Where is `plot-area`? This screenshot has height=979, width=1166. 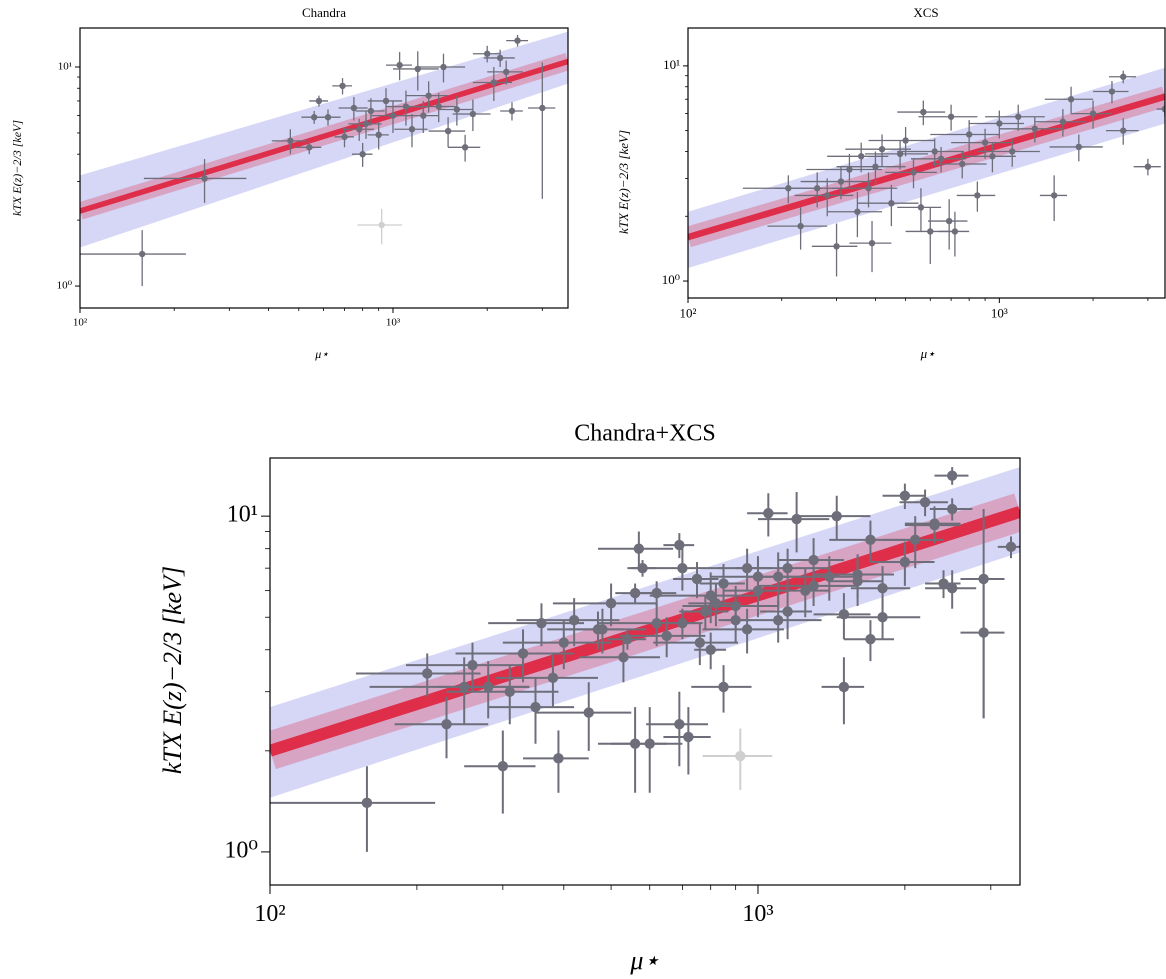 plot-area is located at coordinates (324, 159).